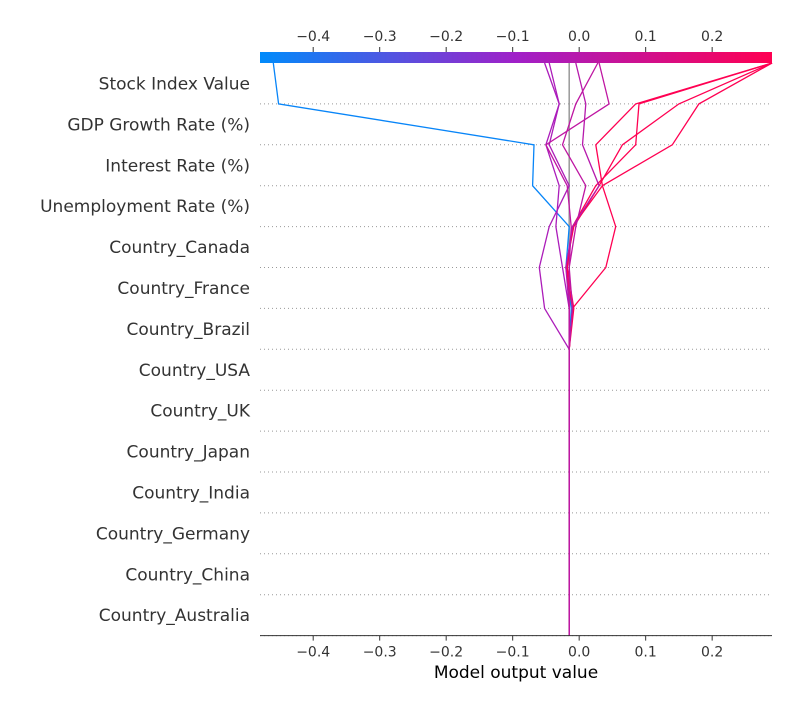 The width and height of the screenshot is (800, 710). I want to click on feature-label: Country_India, so click(191, 493).